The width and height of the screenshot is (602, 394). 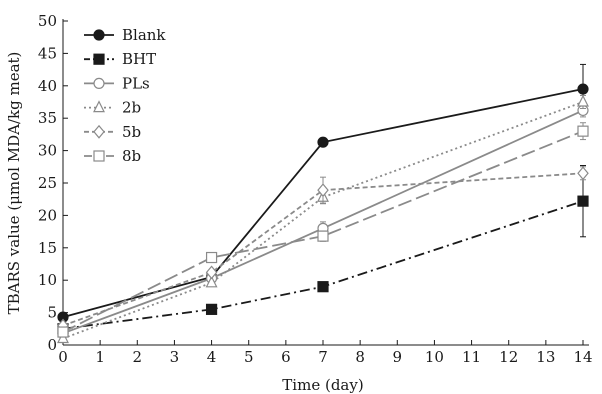 I want to click on legend-label: PLs, so click(x=136, y=83).